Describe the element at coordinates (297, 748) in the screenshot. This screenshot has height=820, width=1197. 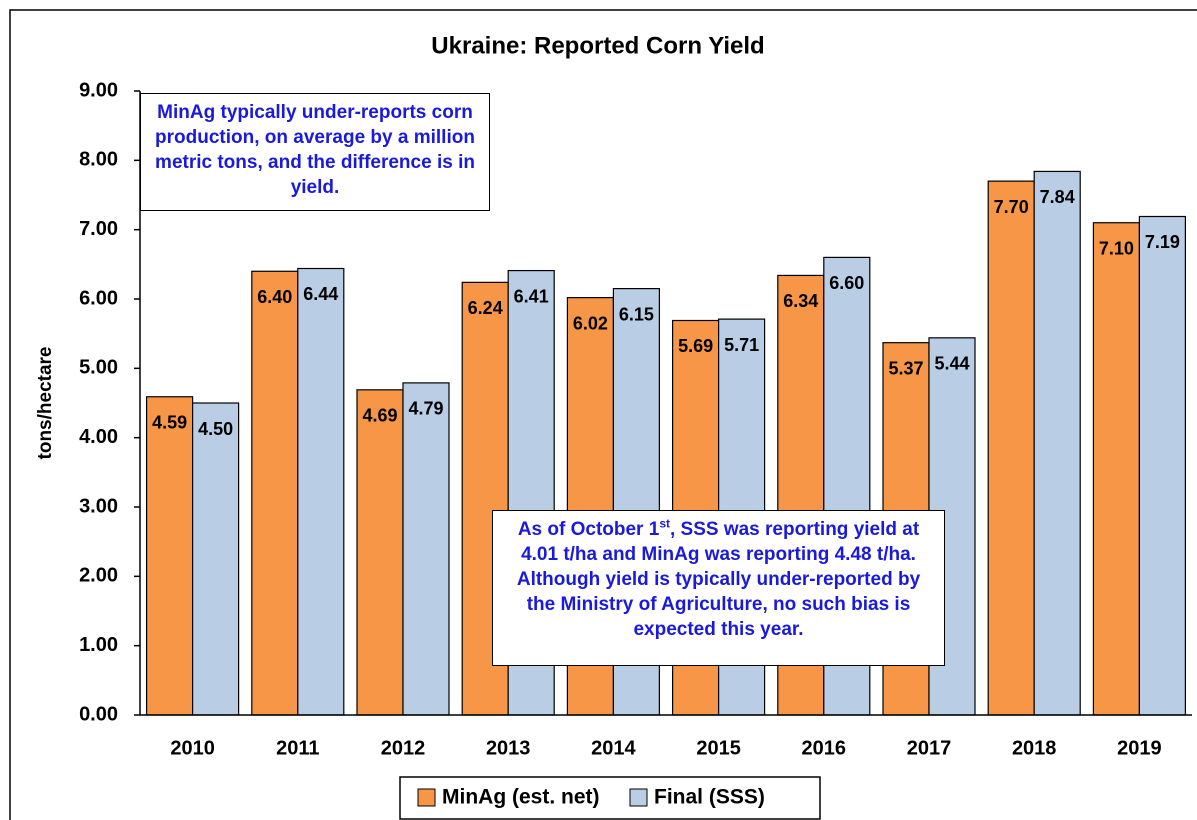
I see `x-tick-label: 2011` at that location.